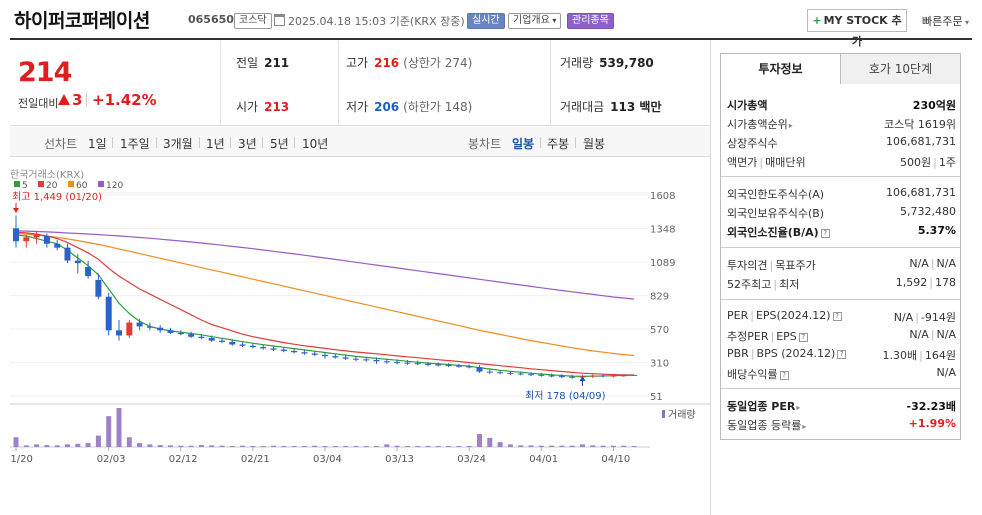 This screenshot has height=515, width=982. Describe the element at coordinates (780, 69) in the screenshot. I see `tab-invest-info: 투자정보` at that location.